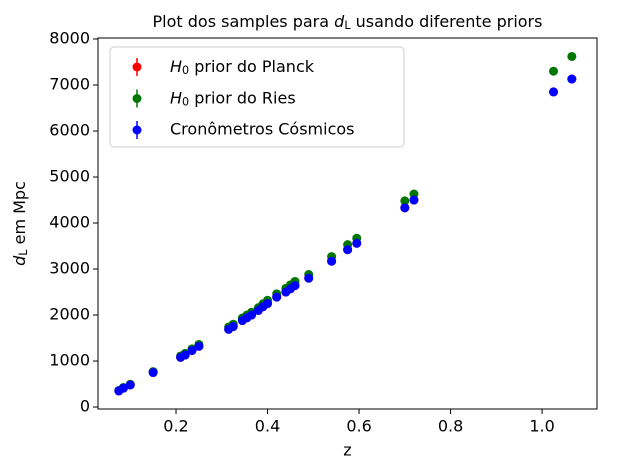 Image resolution: width=642 pixels, height=475 pixels. I want to click on x-tick-label: 1.0, so click(541, 426).